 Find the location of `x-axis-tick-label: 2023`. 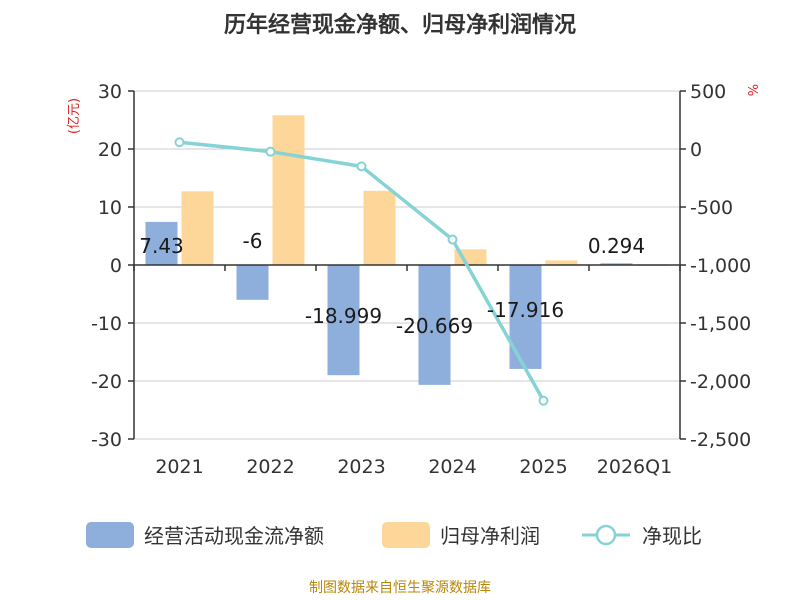

x-axis-tick-label: 2023 is located at coordinates (361, 467).